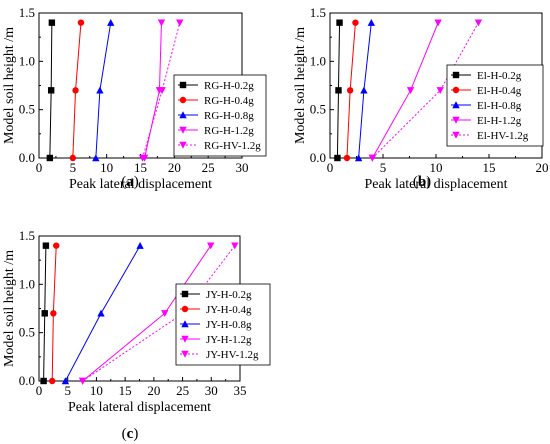 This screenshot has width=550, height=444. I want to click on panel-label: (a), so click(130, 182).